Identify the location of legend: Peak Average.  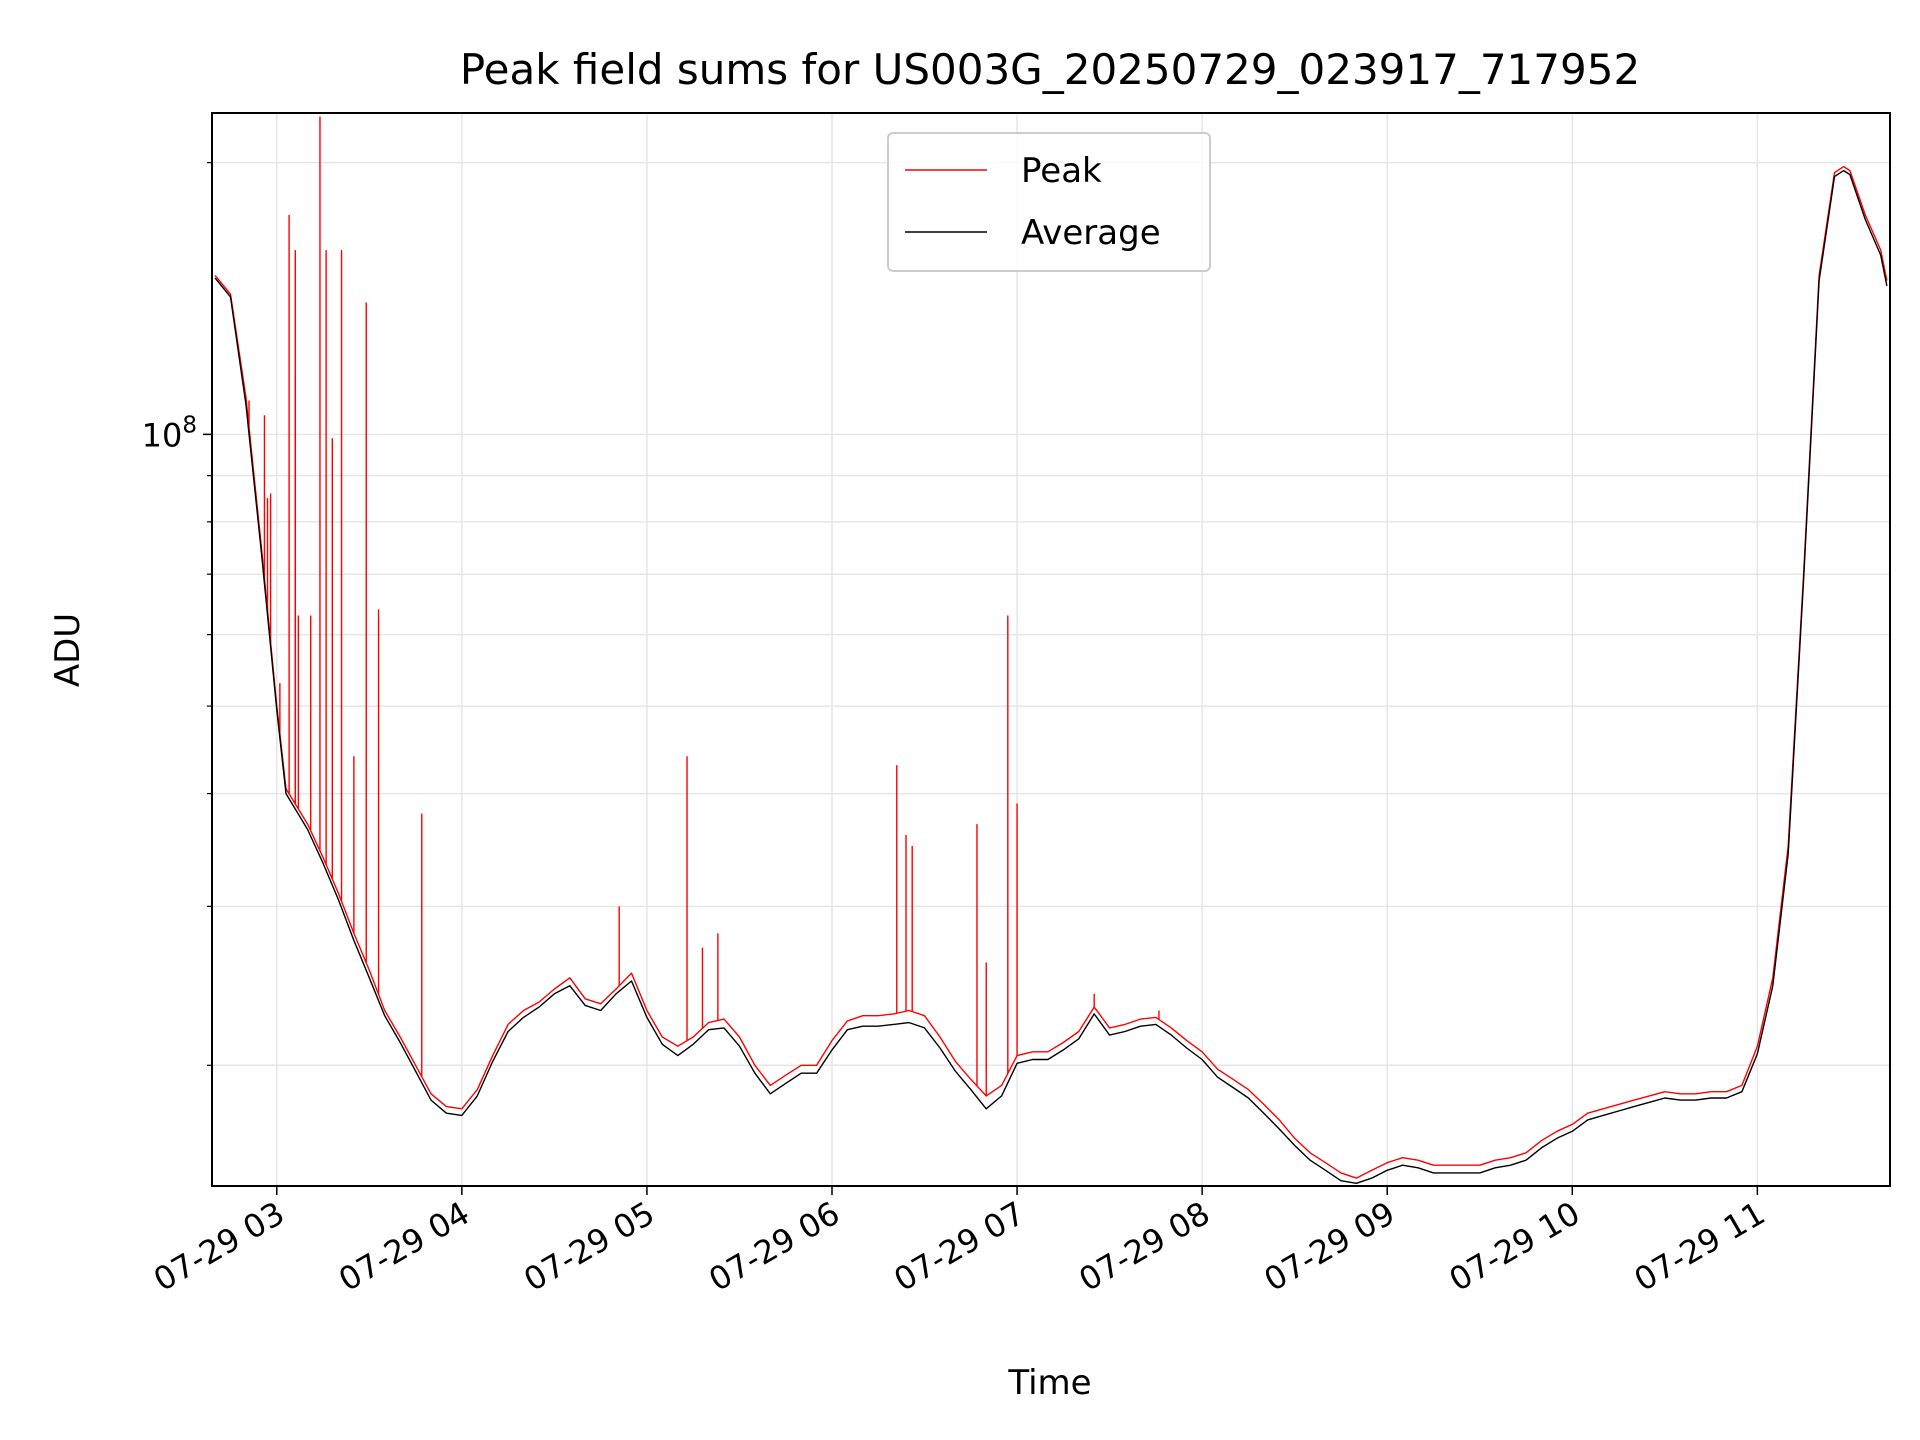
(1049, 202).